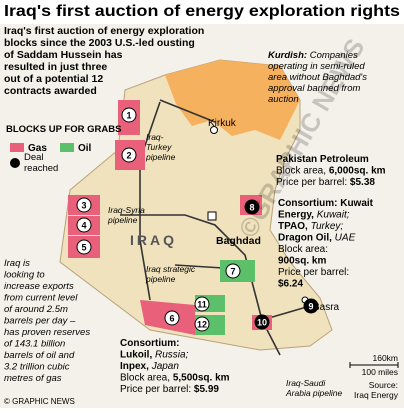 Image resolution: width=404 pixels, height=413 pixels. I want to click on deal-line: 900sq. km, so click(302, 261).